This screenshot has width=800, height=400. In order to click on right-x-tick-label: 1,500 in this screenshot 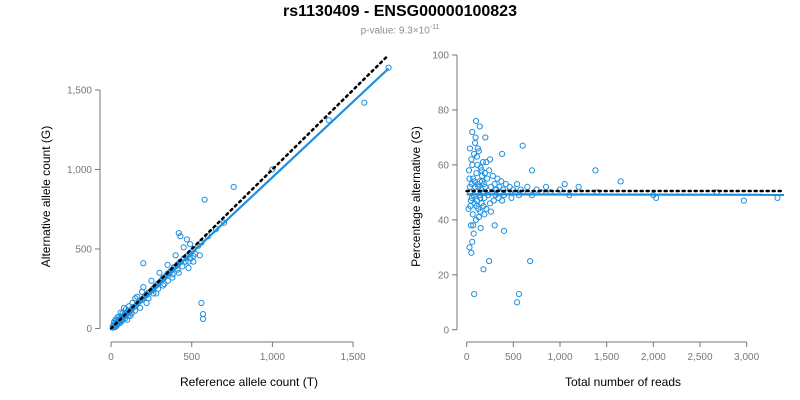, I will do `click(606, 357)`.